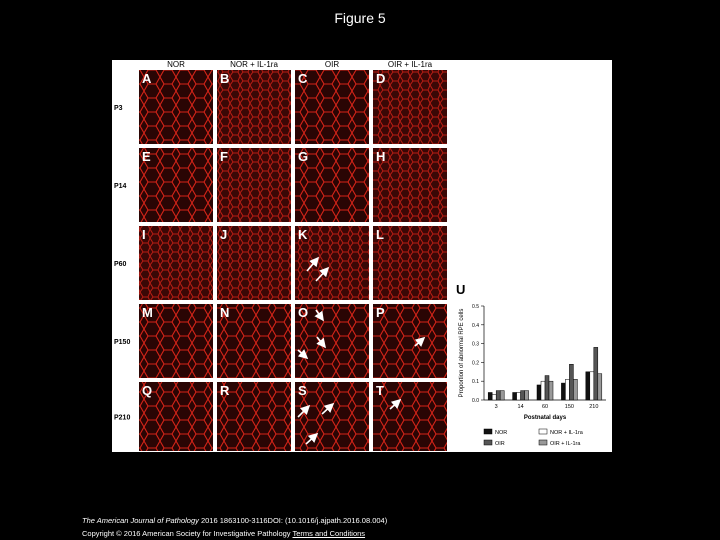 The width and height of the screenshot is (720, 540). I want to click on panel-letter: F, so click(224, 156).